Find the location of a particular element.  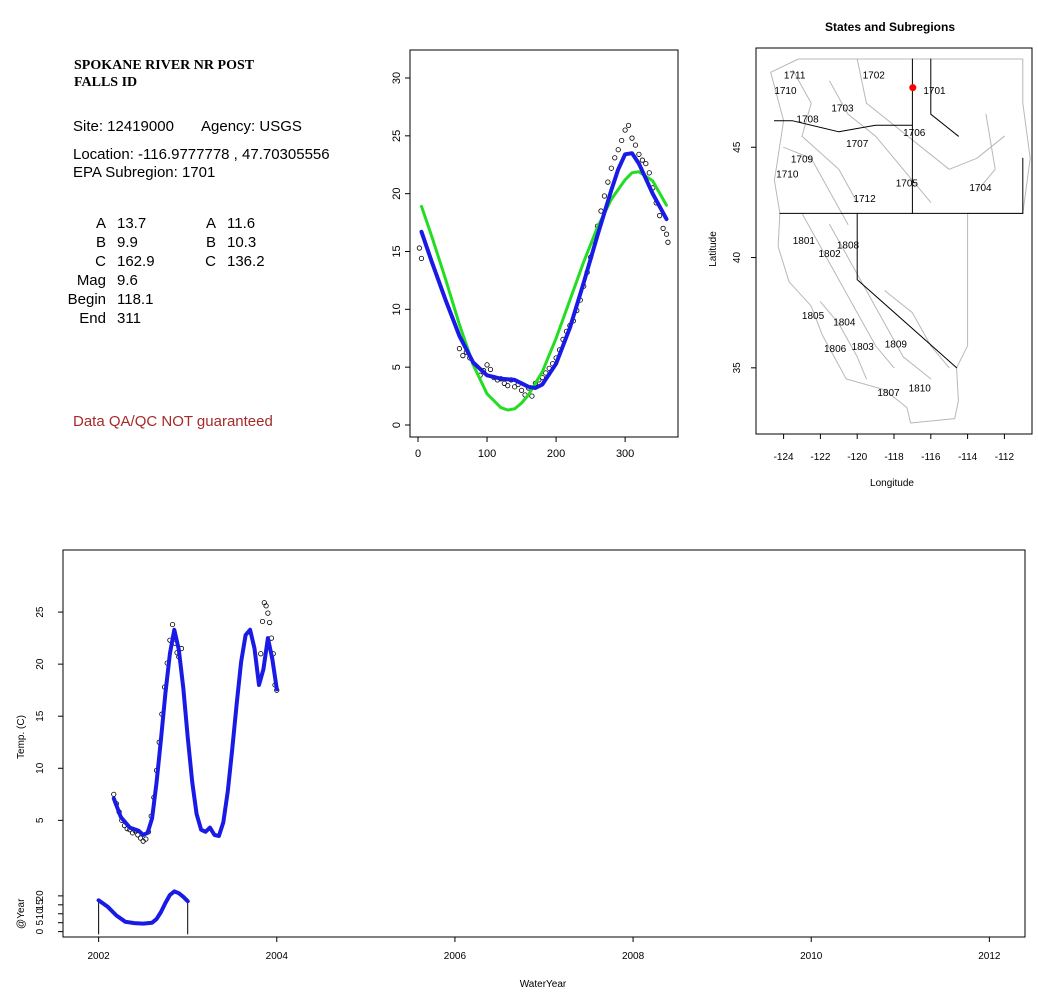

region-label: 1703 is located at coordinates (842, 109).